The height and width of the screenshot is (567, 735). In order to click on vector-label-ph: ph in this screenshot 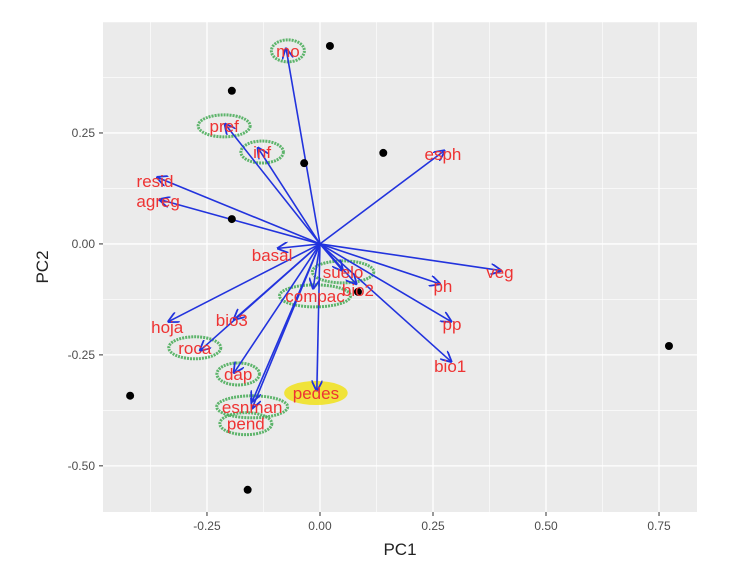, I will do `click(442, 286)`.